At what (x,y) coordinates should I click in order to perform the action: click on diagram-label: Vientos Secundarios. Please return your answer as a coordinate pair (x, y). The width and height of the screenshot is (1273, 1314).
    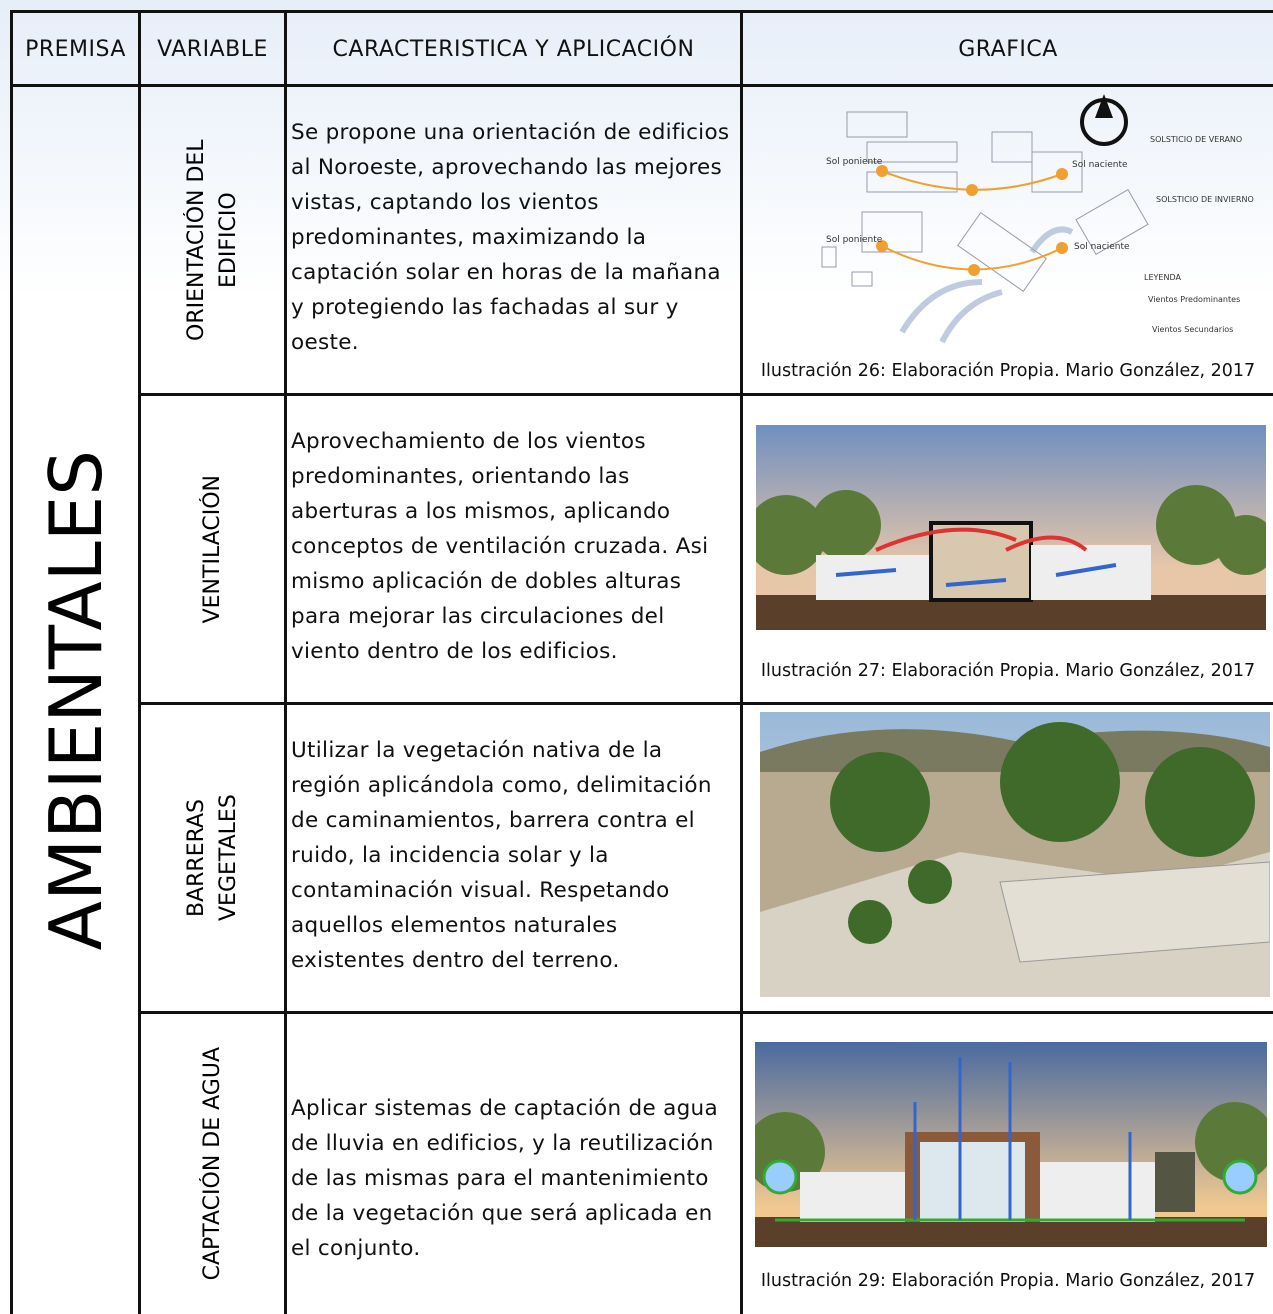
    Looking at the image, I should click on (1192, 329).